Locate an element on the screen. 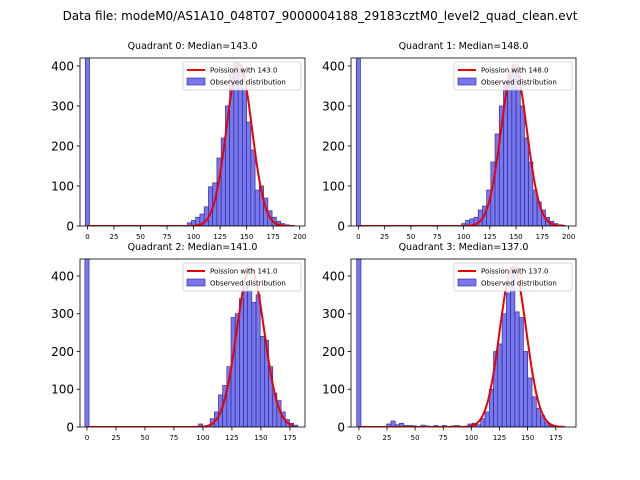 Image resolution: width=640 pixels, height=480 pixels. legend: Poission with 141.0 Observed distribution is located at coordinates (242, 277).